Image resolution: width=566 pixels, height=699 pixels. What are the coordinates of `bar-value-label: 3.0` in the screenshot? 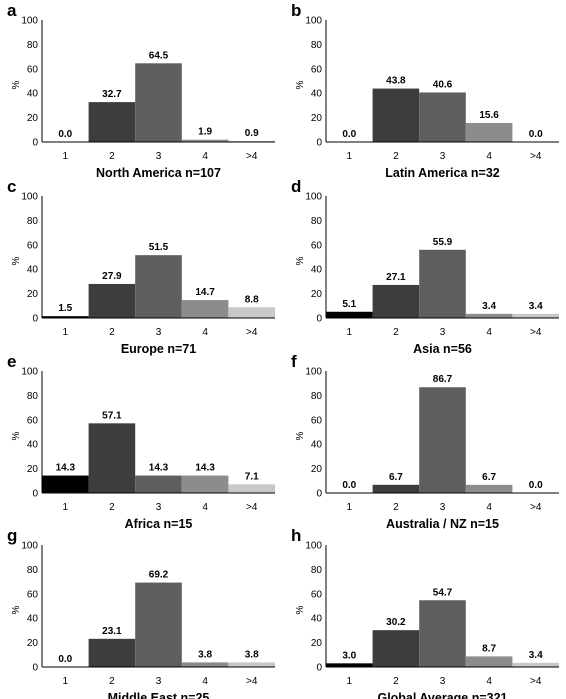 It's located at (349, 655).